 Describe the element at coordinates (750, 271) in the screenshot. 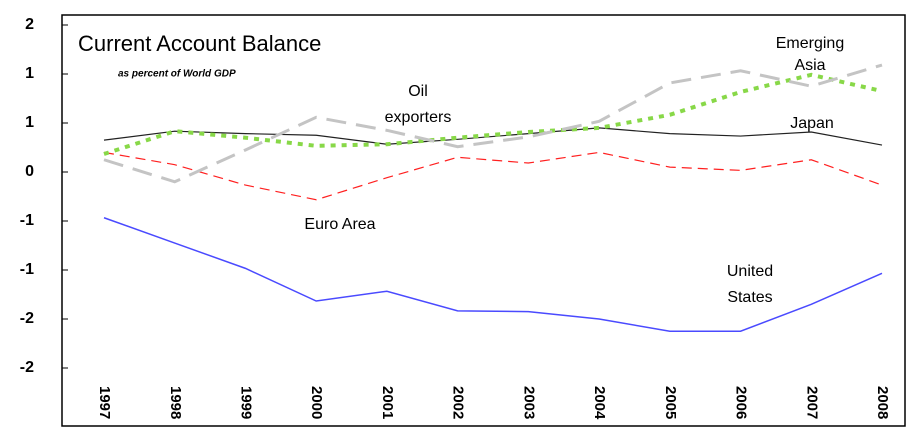

I see `annotation: United` at that location.